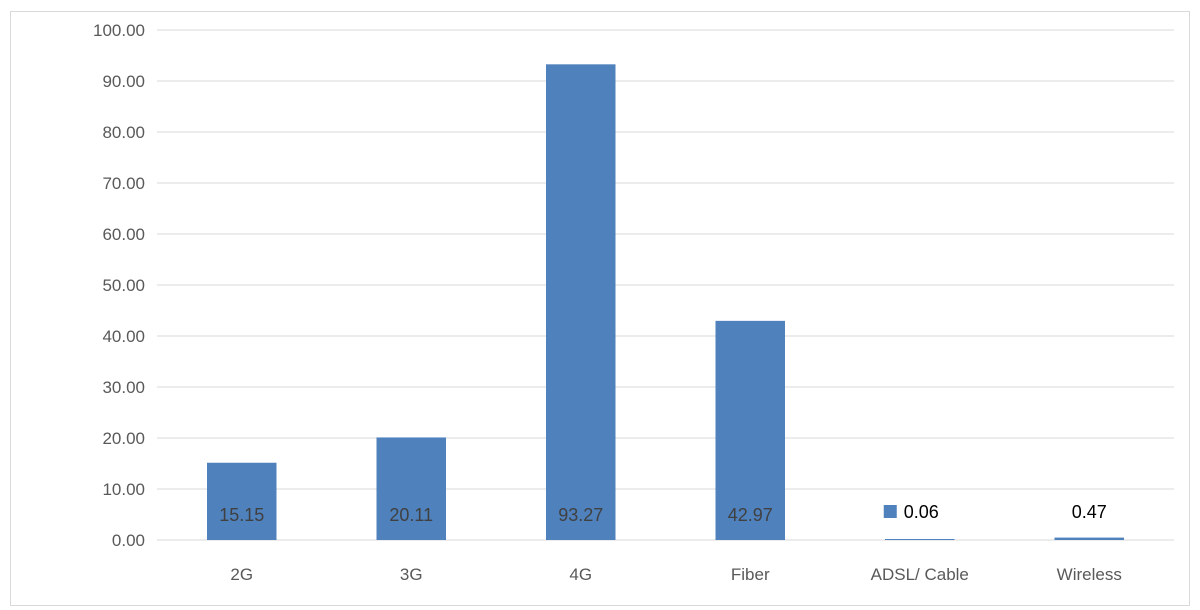 Image resolution: width=1200 pixels, height=610 pixels. What do you see at coordinates (750, 515) in the screenshot?
I see `data-label: 42.97` at bounding box center [750, 515].